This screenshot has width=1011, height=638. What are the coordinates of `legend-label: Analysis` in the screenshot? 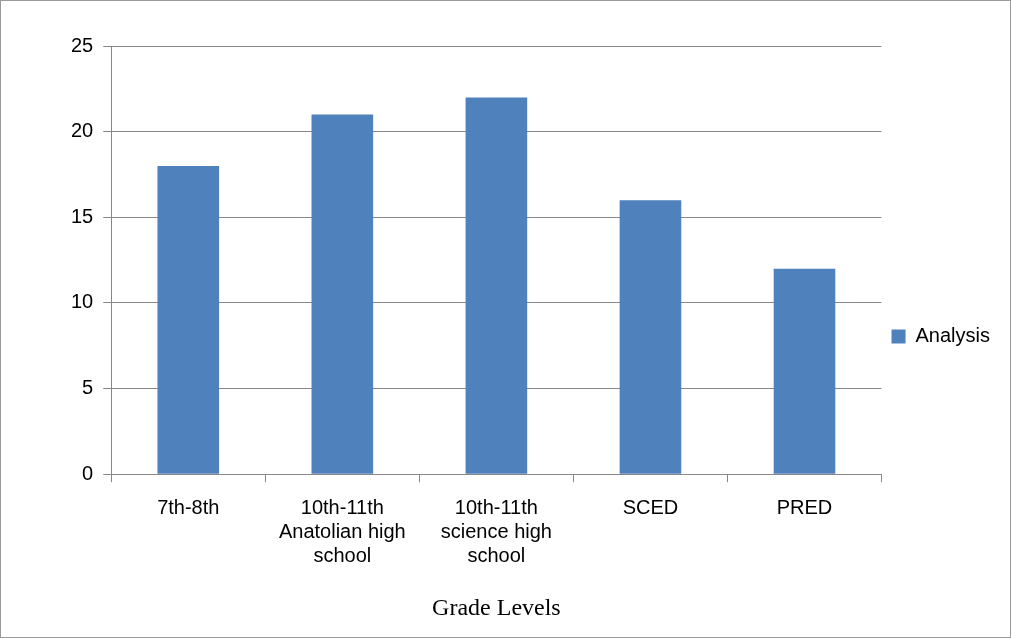 It's located at (953, 335).